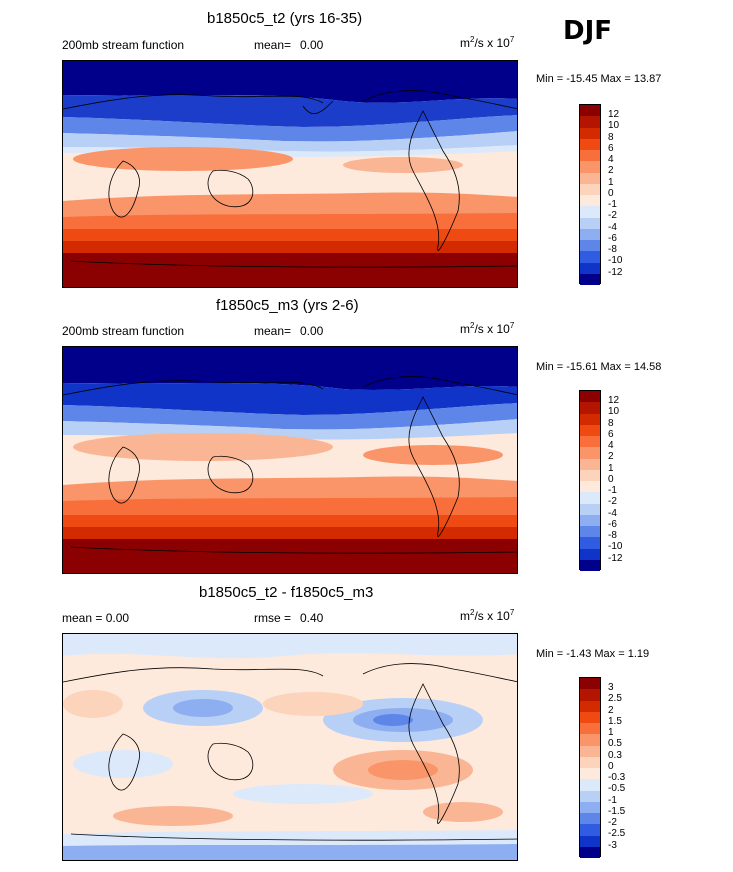  What do you see at coordinates (612, 513) in the screenshot?
I see `panel2-tick: -4` at bounding box center [612, 513].